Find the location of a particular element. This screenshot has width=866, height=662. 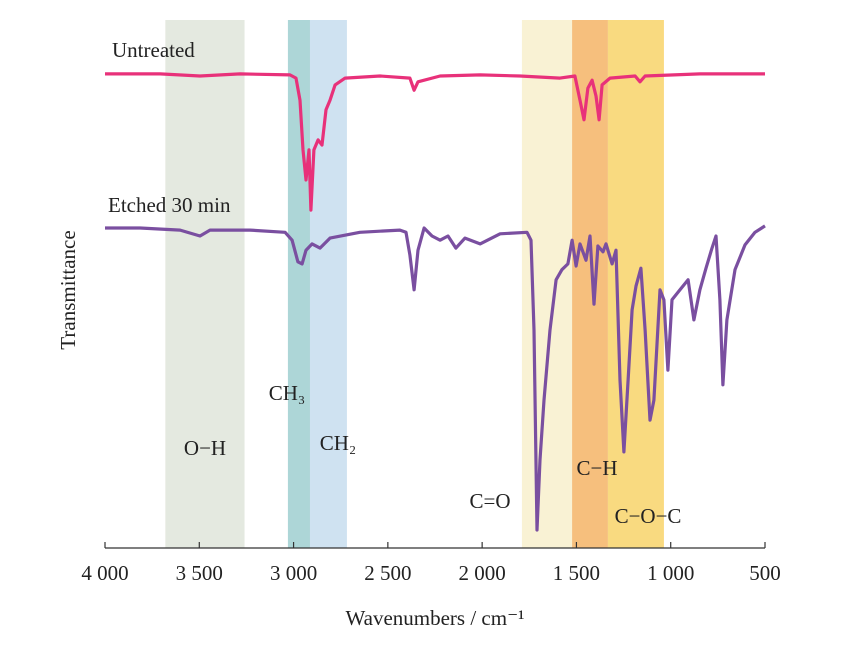

band-label: C−H is located at coordinates (596, 468).